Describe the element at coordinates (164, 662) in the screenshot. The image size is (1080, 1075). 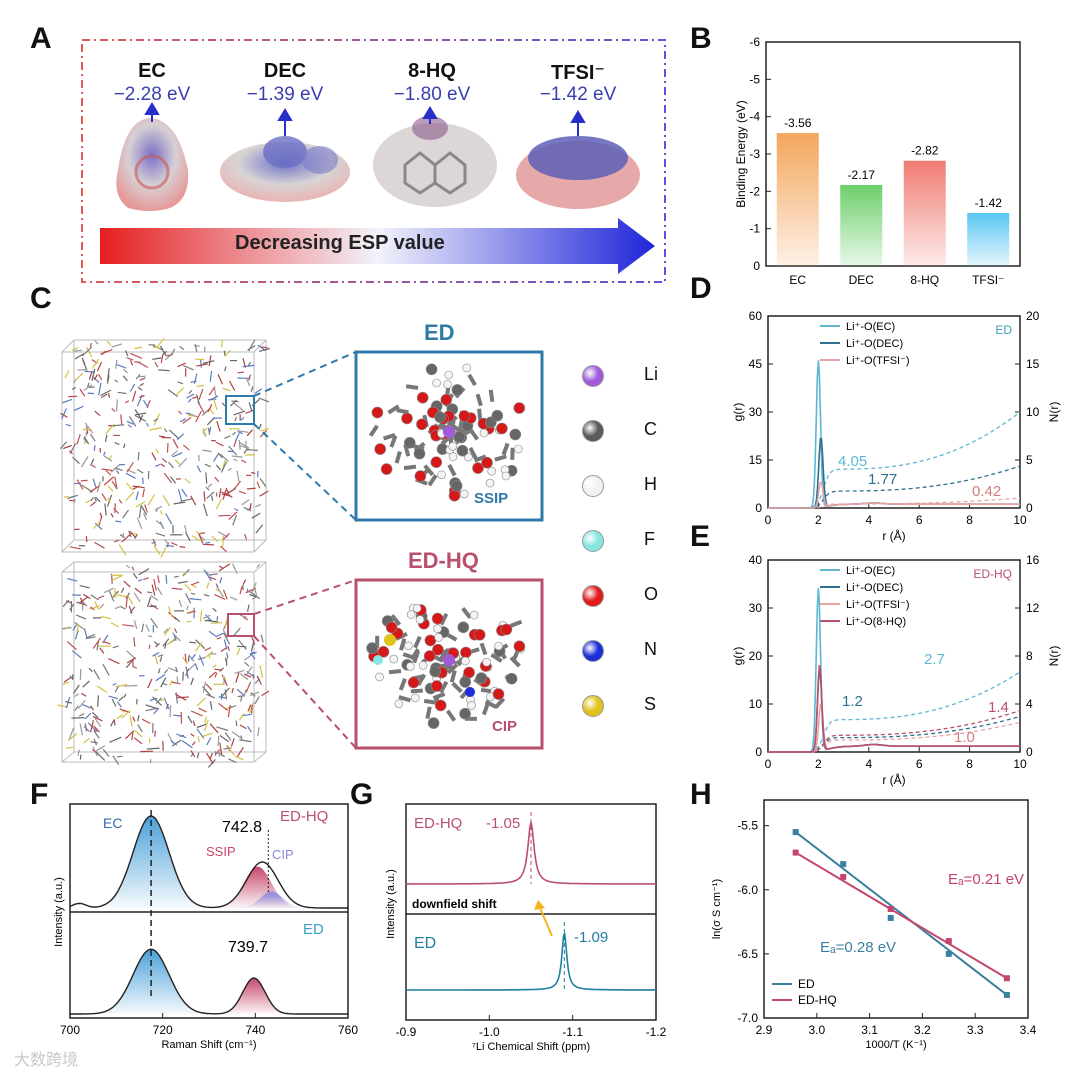
I see `edhq-simulation-box` at that location.